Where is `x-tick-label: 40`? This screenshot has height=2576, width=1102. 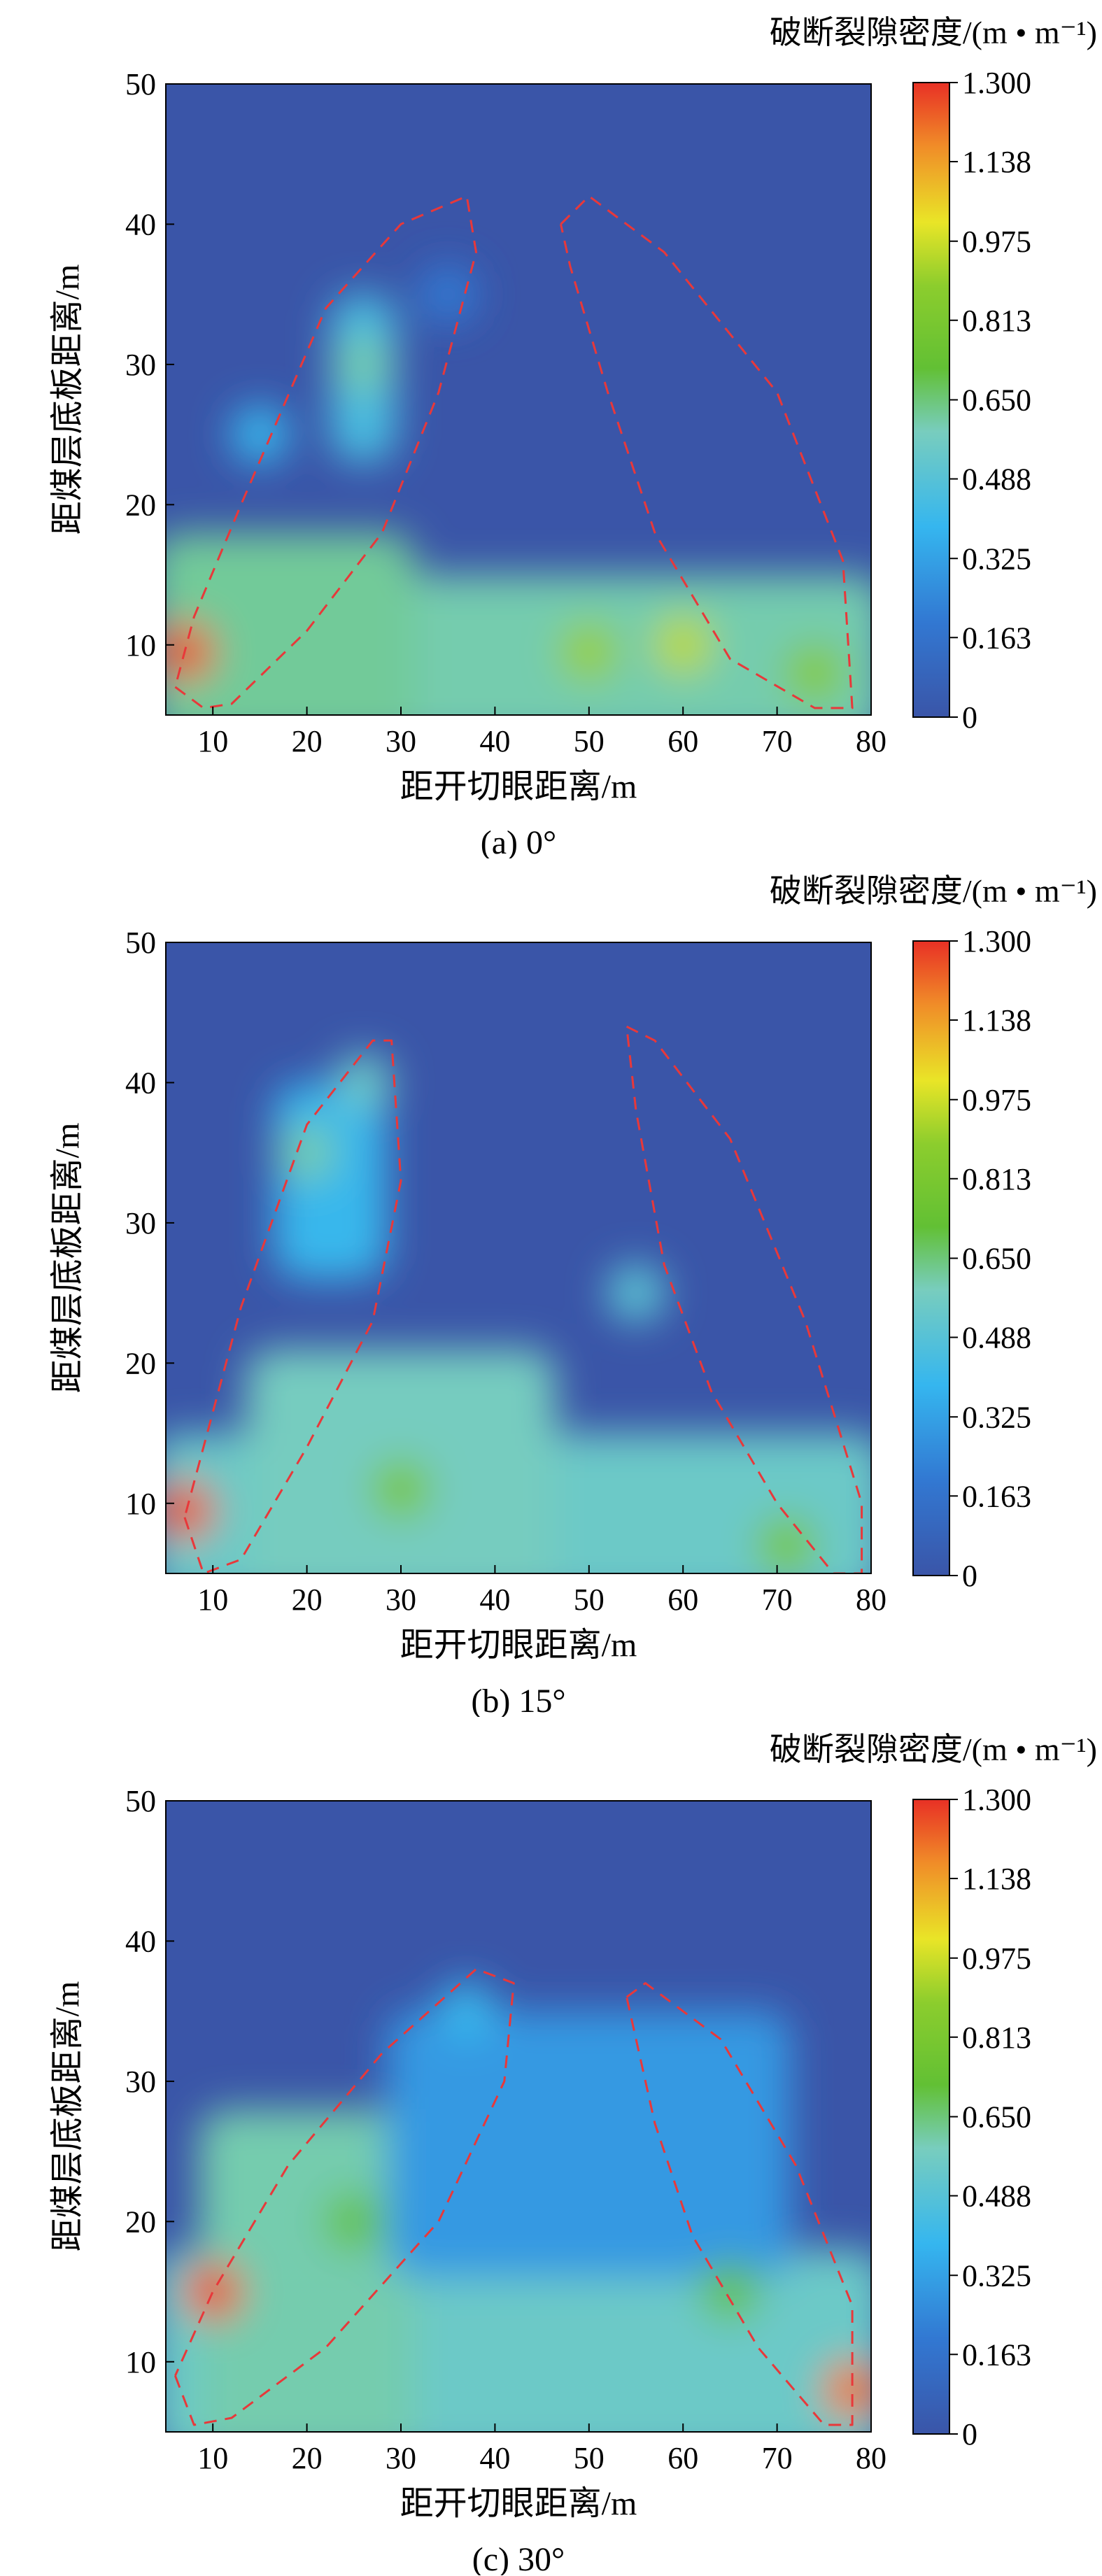 x-tick-label: 40 is located at coordinates (494, 2458).